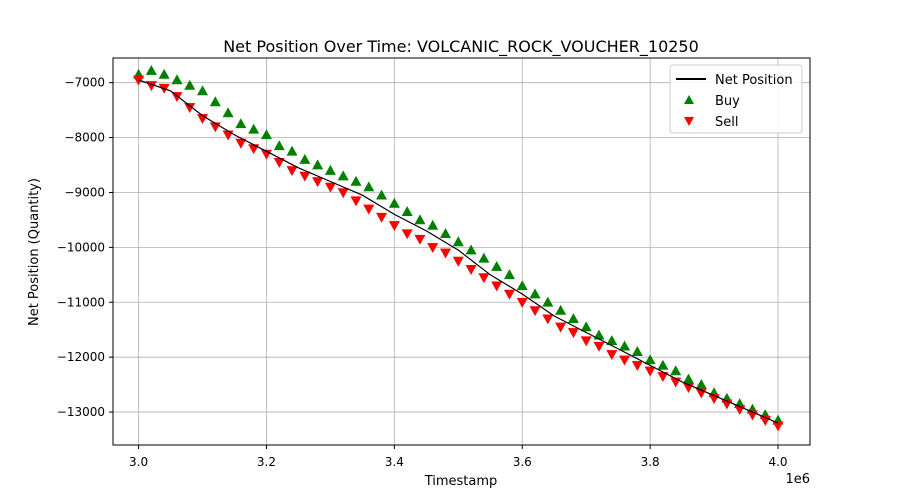  I want to click on legend-label: Net Position, so click(754, 80).